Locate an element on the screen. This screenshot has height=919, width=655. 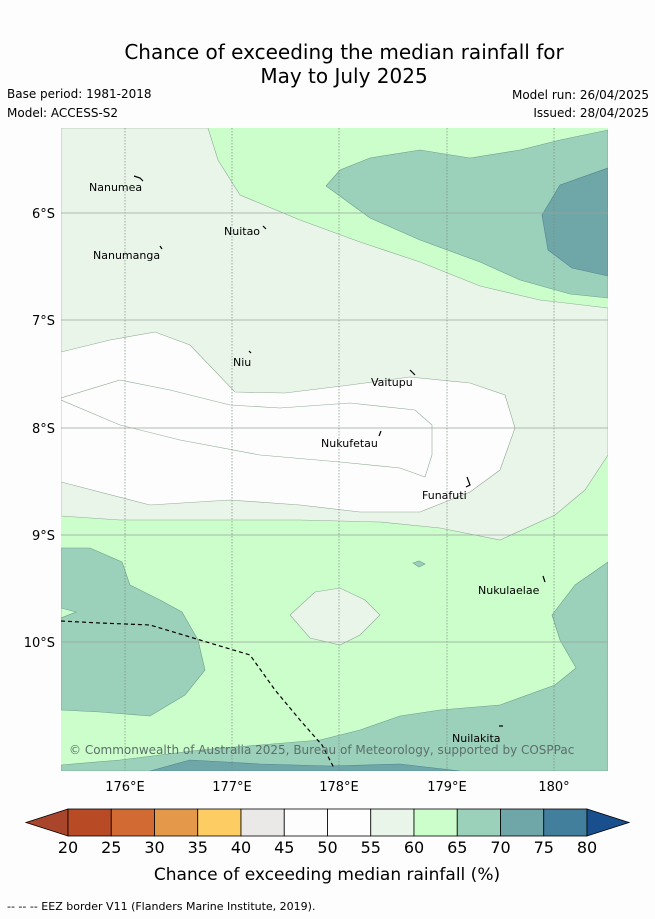
colorbar: 20 25 30 35 40 45 50 55 60 65 70 75 80 is located at coordinates (327, 832).